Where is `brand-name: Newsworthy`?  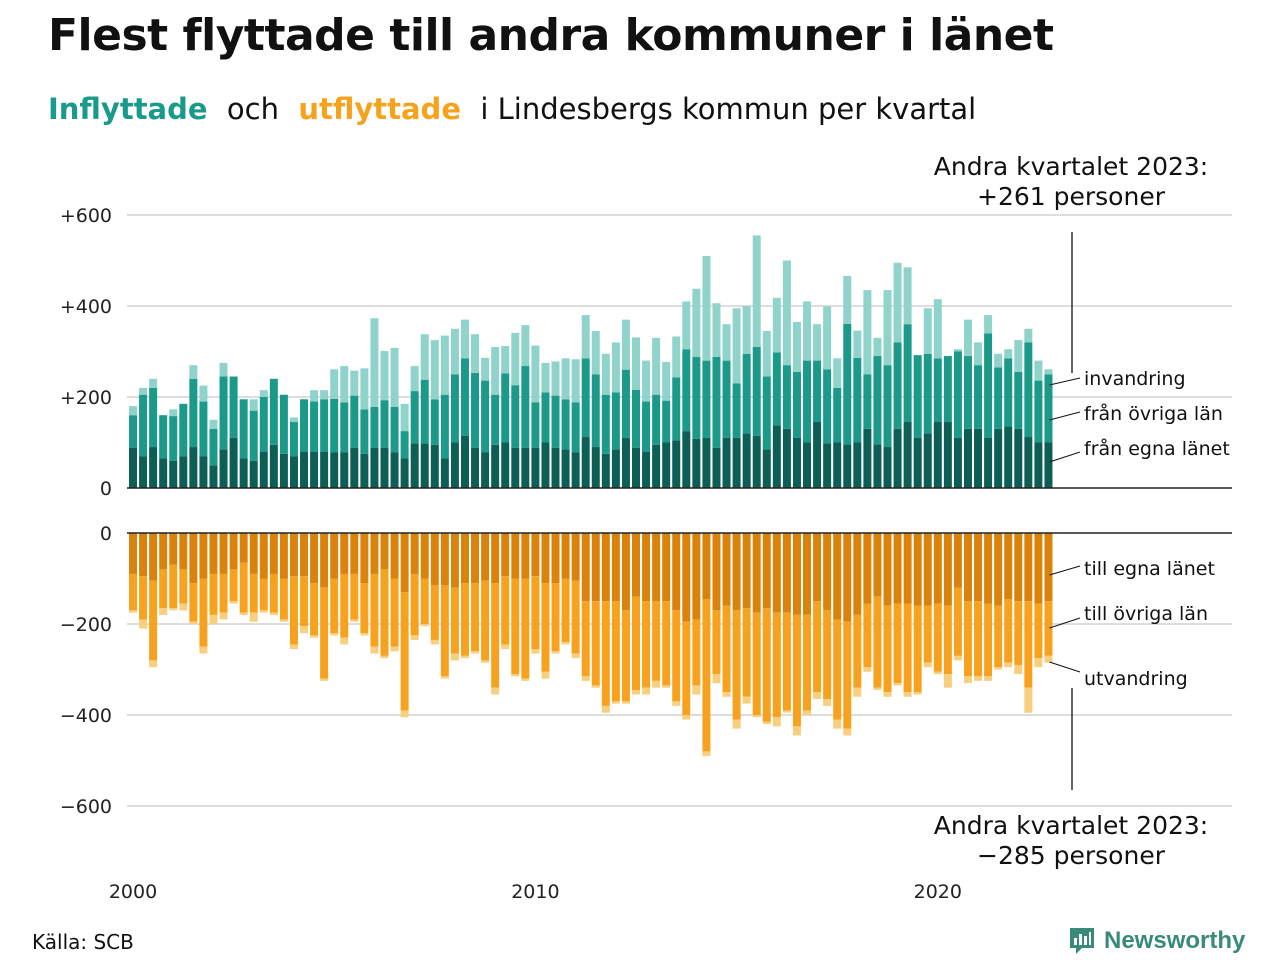
brand-name: Newsworthy is located at coordinates (1175, 940).